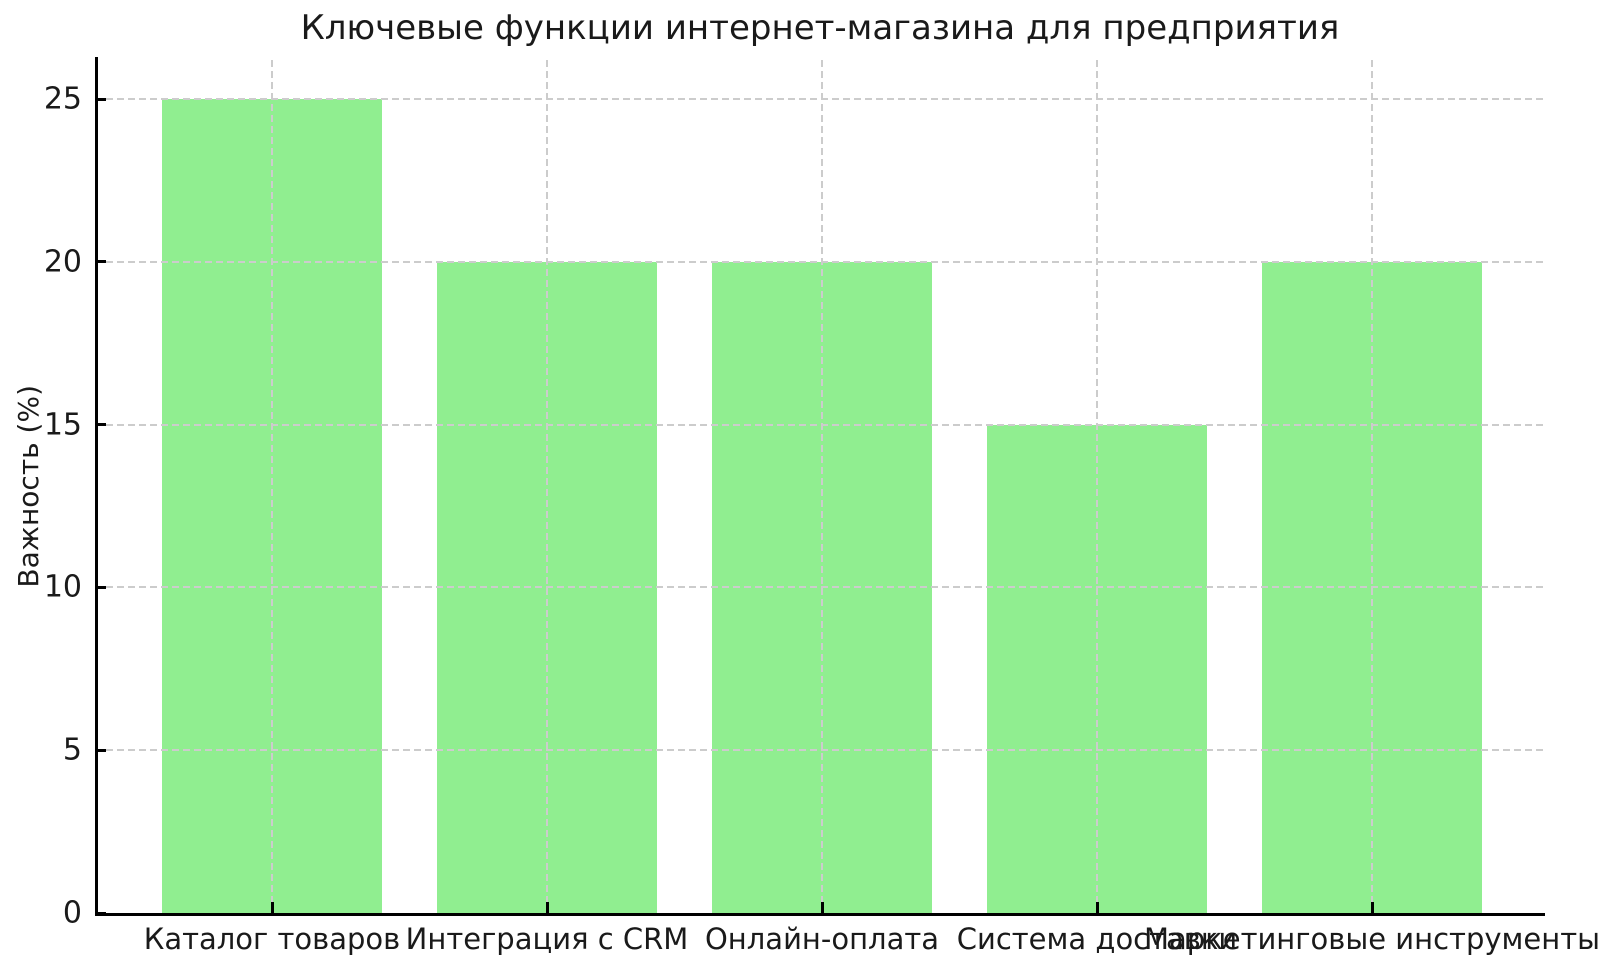  What do you see at coordinates (820, 914) in the screenshot?
I see `x-axis-line` at bounding box center [820, 914].